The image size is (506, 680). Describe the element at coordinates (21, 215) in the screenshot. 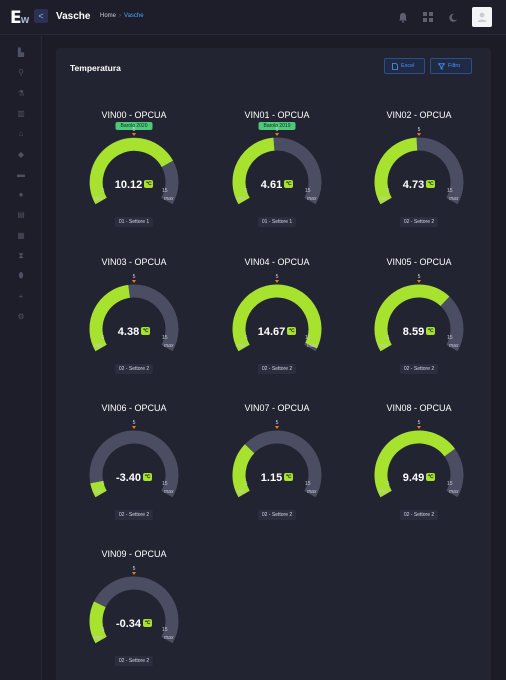

I see `database-icon: ▤` at that location.